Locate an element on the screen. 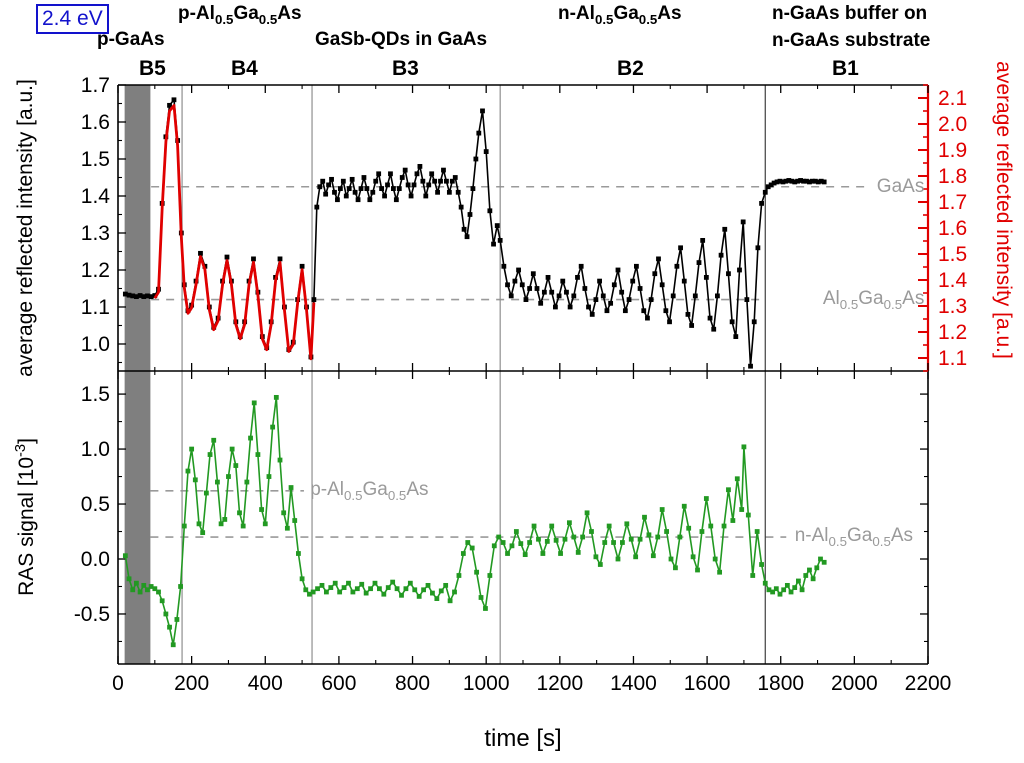  svg-text: 1800 is located at coordinates (780, 683).